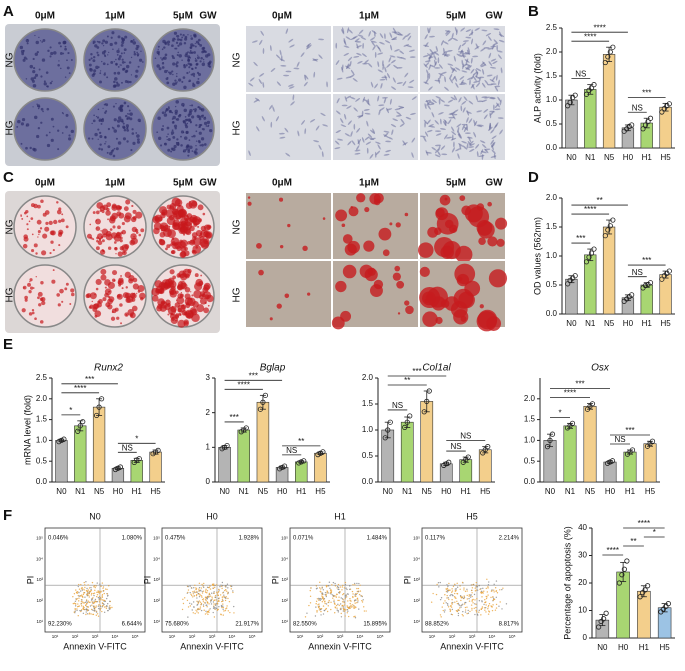  Describe the element at coordinates (237, 294) in the screenshot. I see `row-label: HG` at that location.